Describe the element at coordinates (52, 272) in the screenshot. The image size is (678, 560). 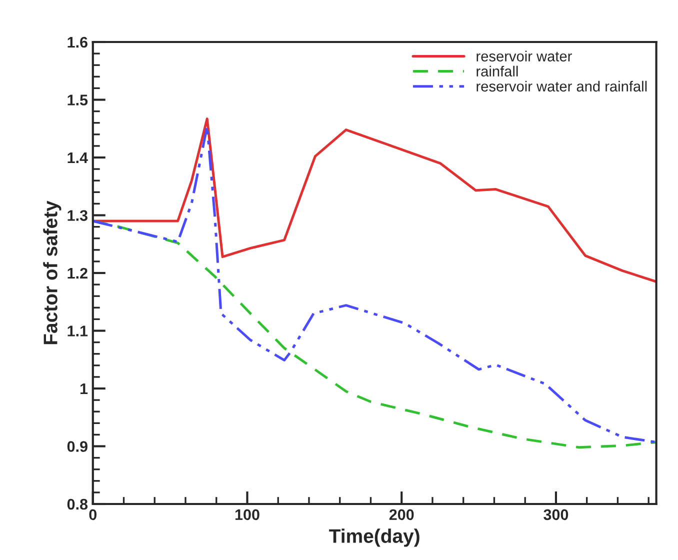
I see `y-axis-title: Factor of safety` at that location.